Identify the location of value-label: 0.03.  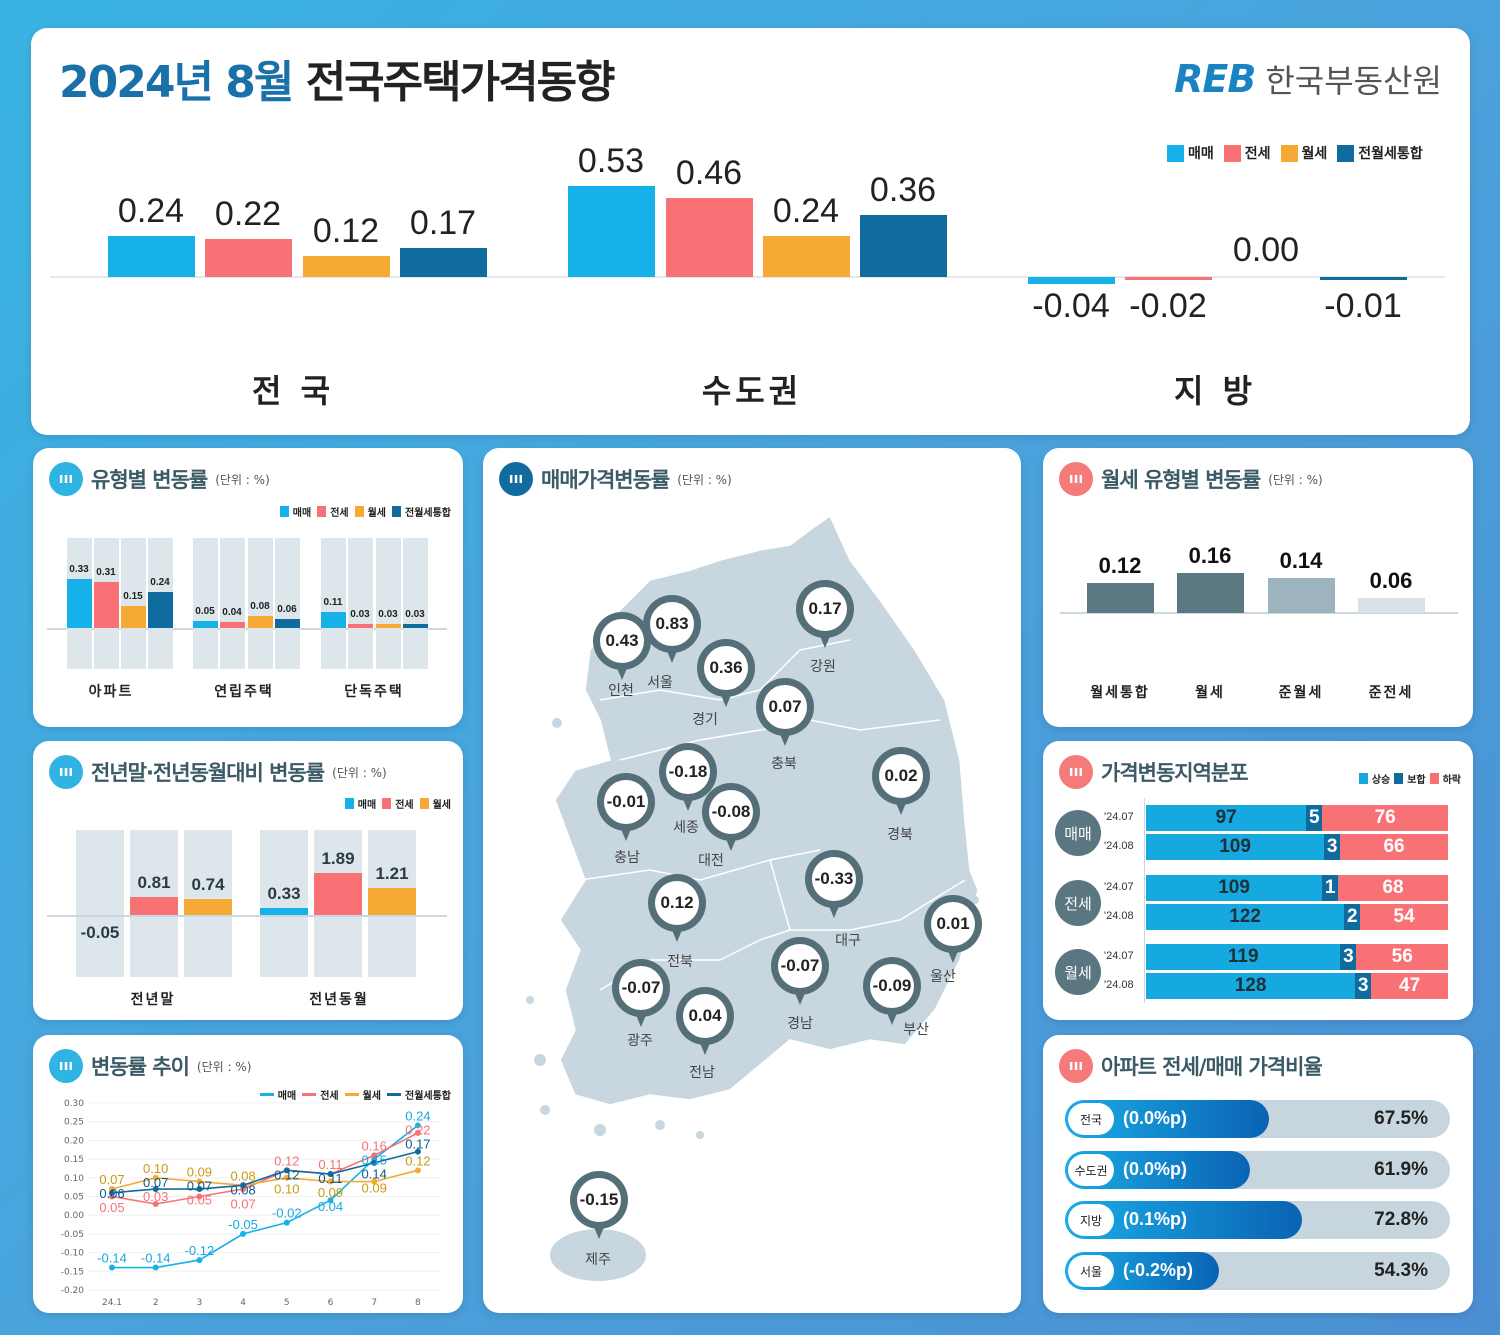
(415, 614).